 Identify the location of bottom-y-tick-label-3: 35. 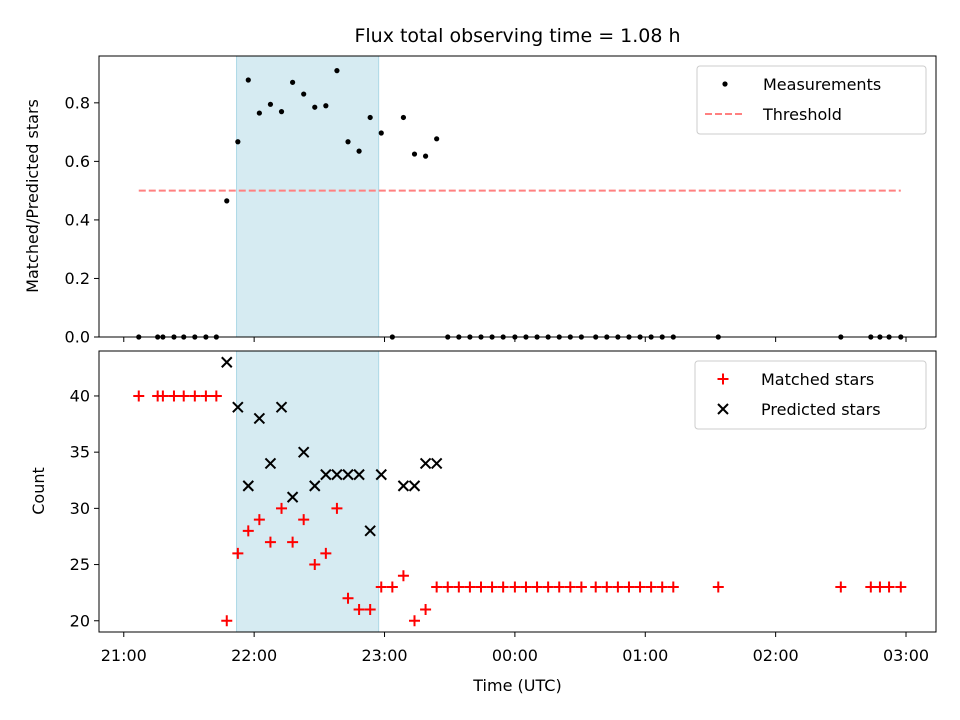
(80, 452).